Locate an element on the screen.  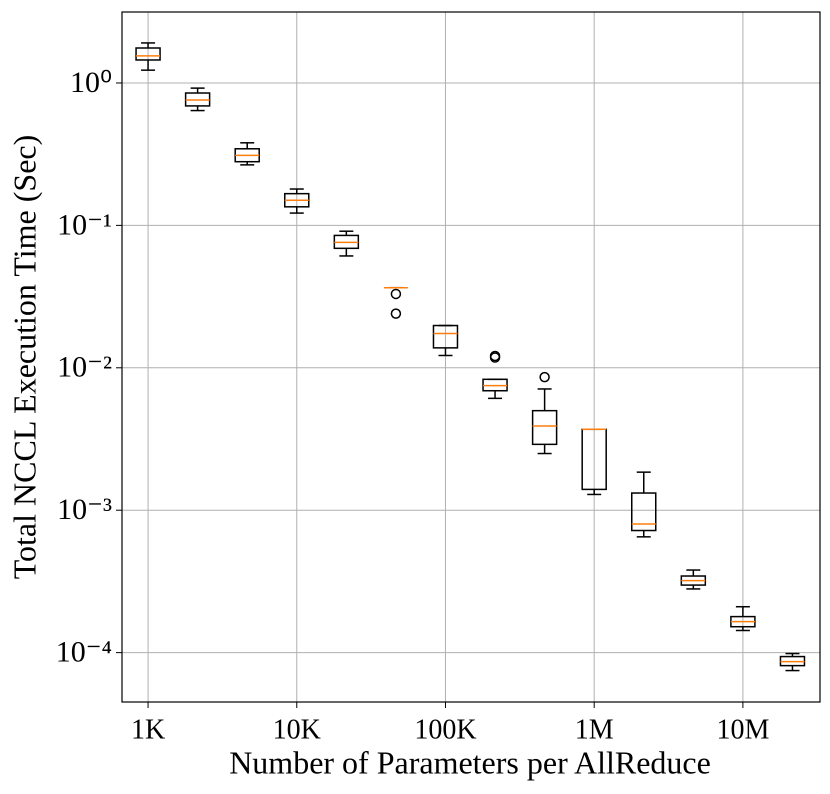
x-tick-label: 10K is located at coordinates (297, 729).